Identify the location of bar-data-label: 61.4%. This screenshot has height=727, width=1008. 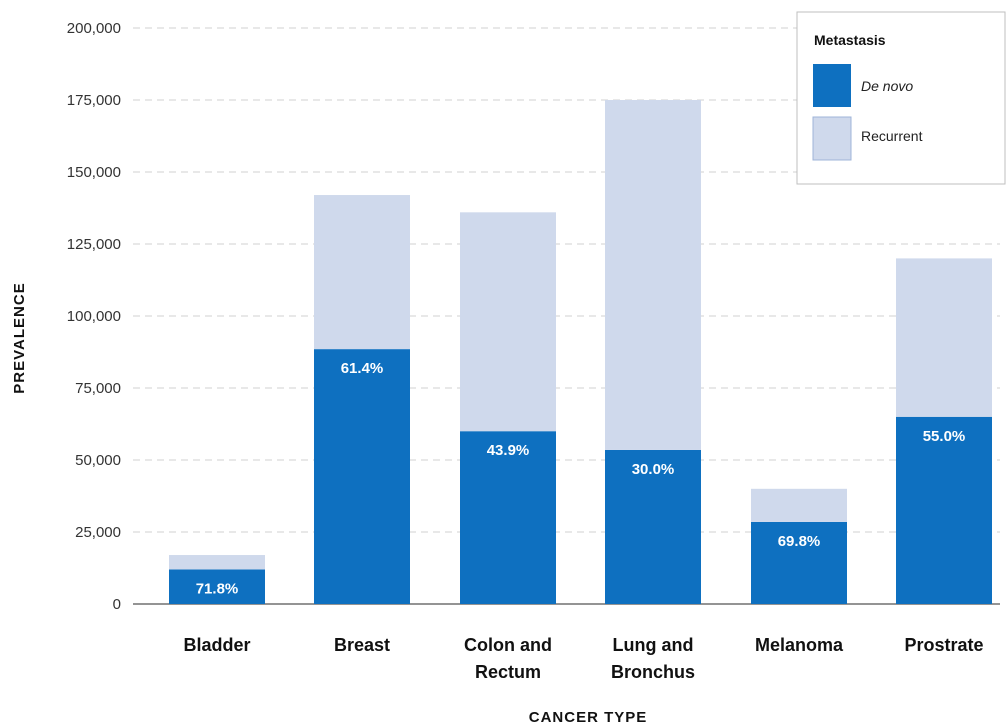
(362, 368).